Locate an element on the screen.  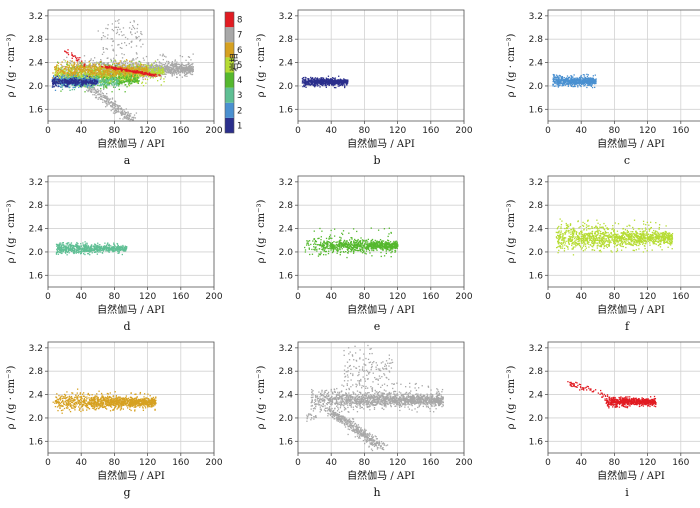
panel-letter: d is located at coordinates (126, 326).